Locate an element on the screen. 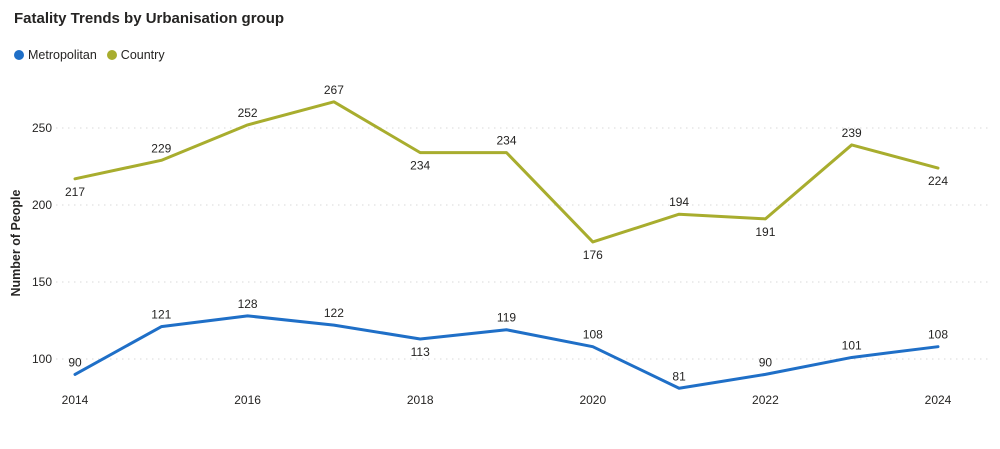 This screenshot has width=1000, height=449. y-axis-title: Number of People is located at coordinates (16, 242).